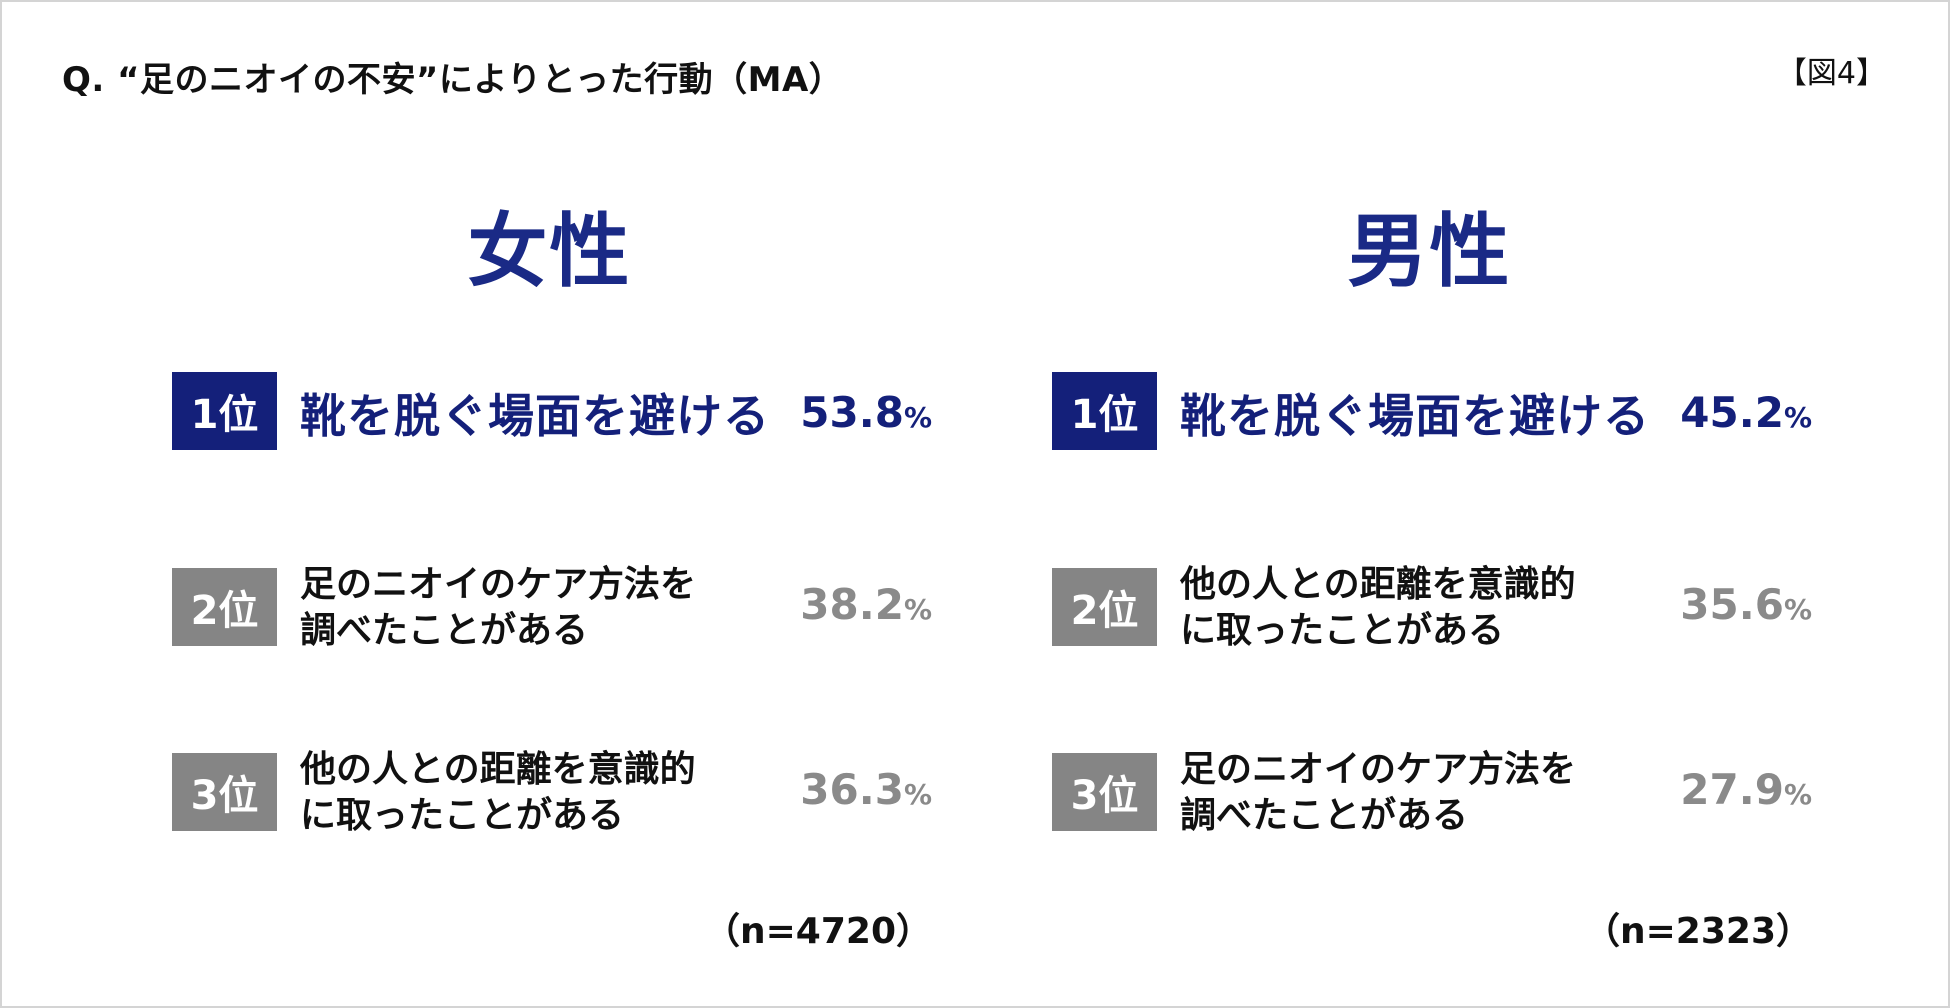  I want to click on percent-number: 27.9, so click(1732, 789).